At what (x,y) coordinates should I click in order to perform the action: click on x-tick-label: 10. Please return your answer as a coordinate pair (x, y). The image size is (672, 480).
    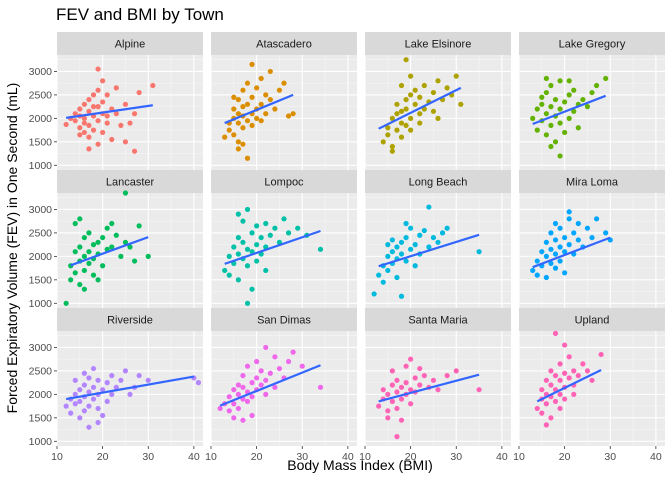
    Looking at the image, I should click on (57, 457).